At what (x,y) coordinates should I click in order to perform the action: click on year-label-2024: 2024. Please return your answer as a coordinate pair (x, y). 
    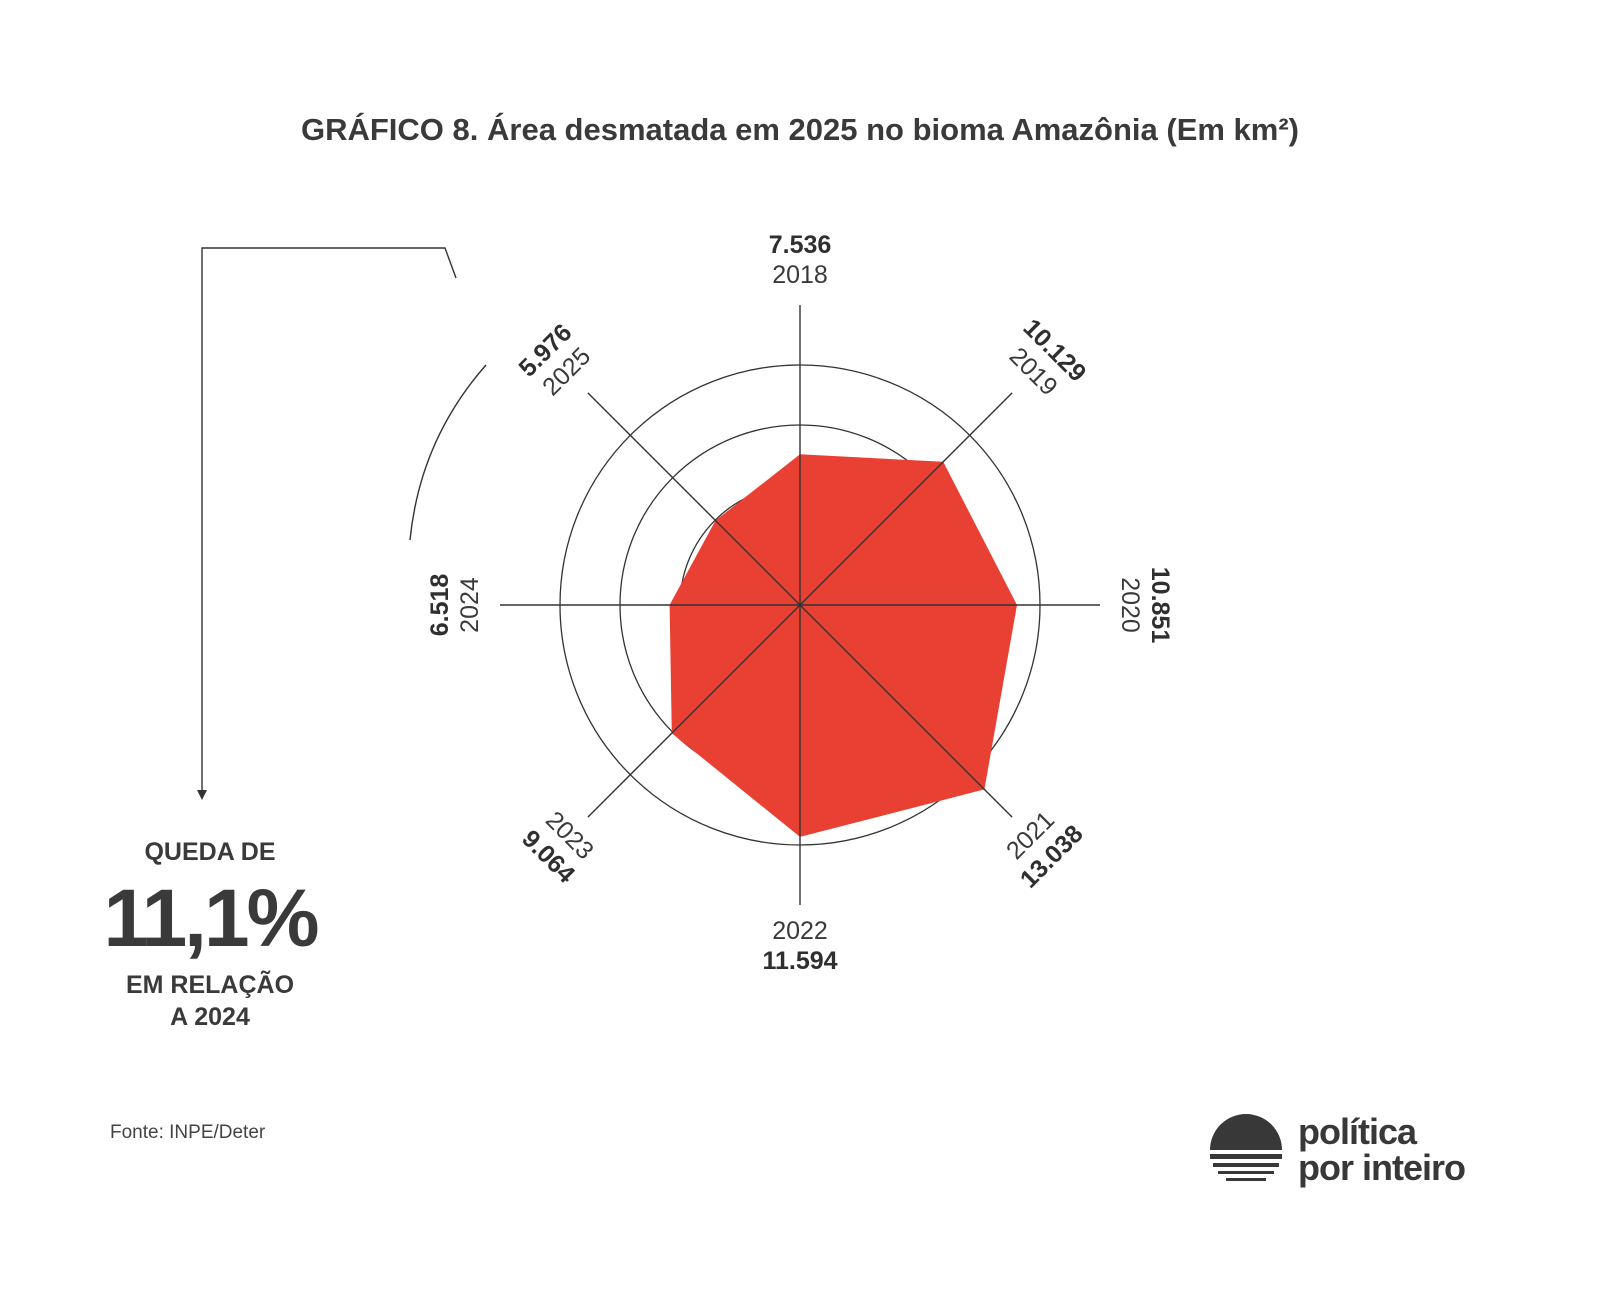
    Looking at the image, I should click on (470, 605).